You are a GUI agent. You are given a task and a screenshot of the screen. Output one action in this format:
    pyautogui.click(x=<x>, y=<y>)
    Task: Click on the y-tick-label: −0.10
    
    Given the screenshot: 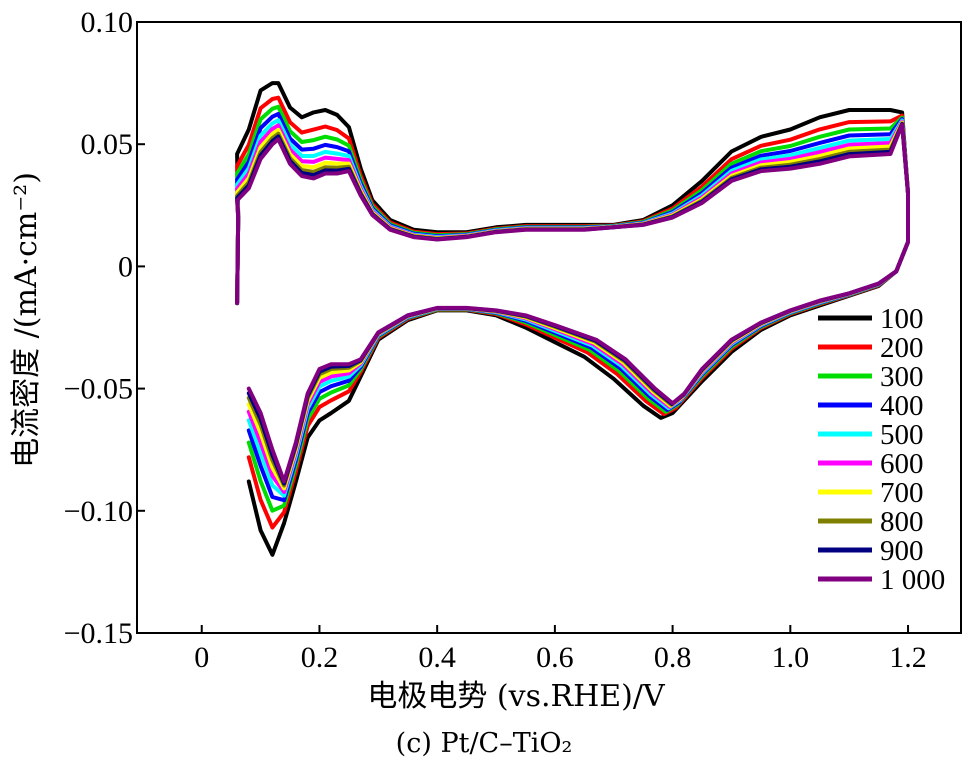 What is the action you would take?
    pyautogui.click(x=98, y=511)
    